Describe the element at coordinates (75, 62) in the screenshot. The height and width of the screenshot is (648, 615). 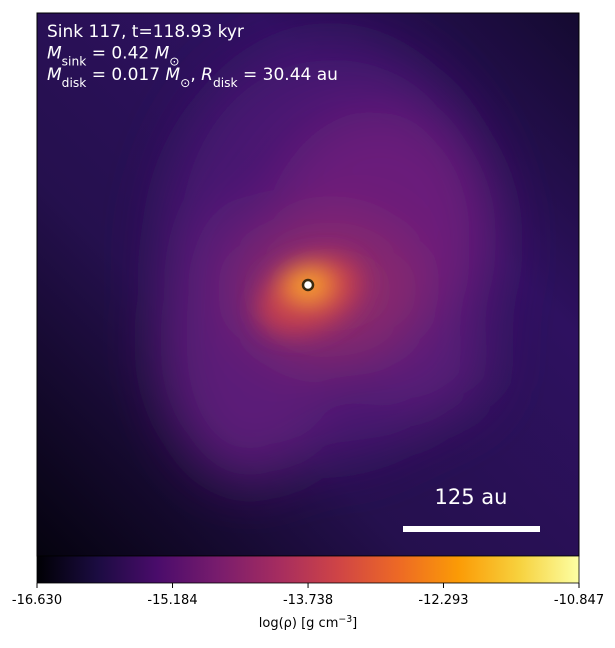
I see `text-segment: sink` at that location.